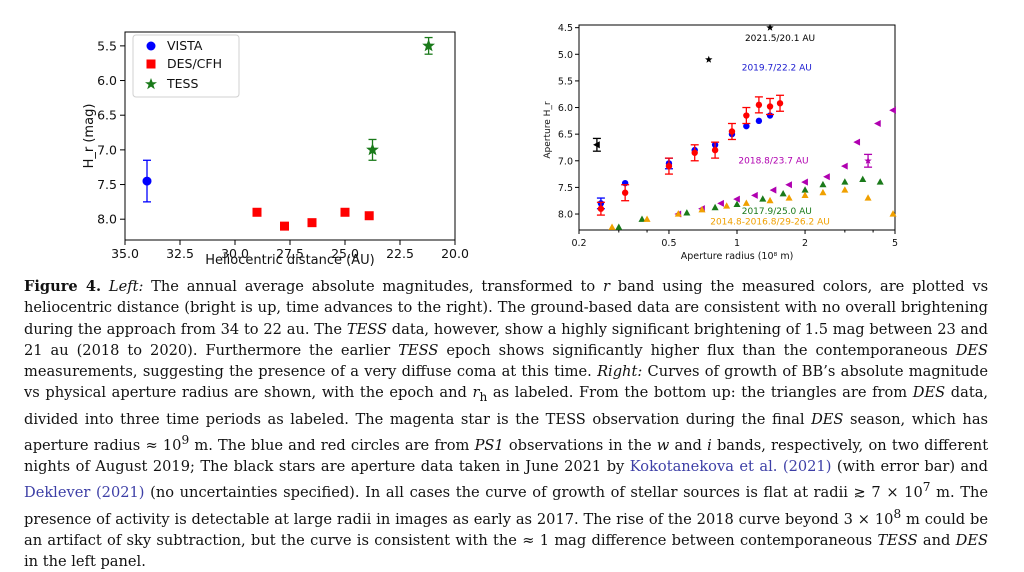 The width and height of the screenshot is (1024, 572). I want to click on annotation-label: 2017.9/25.0 AU, so click(777, 212).